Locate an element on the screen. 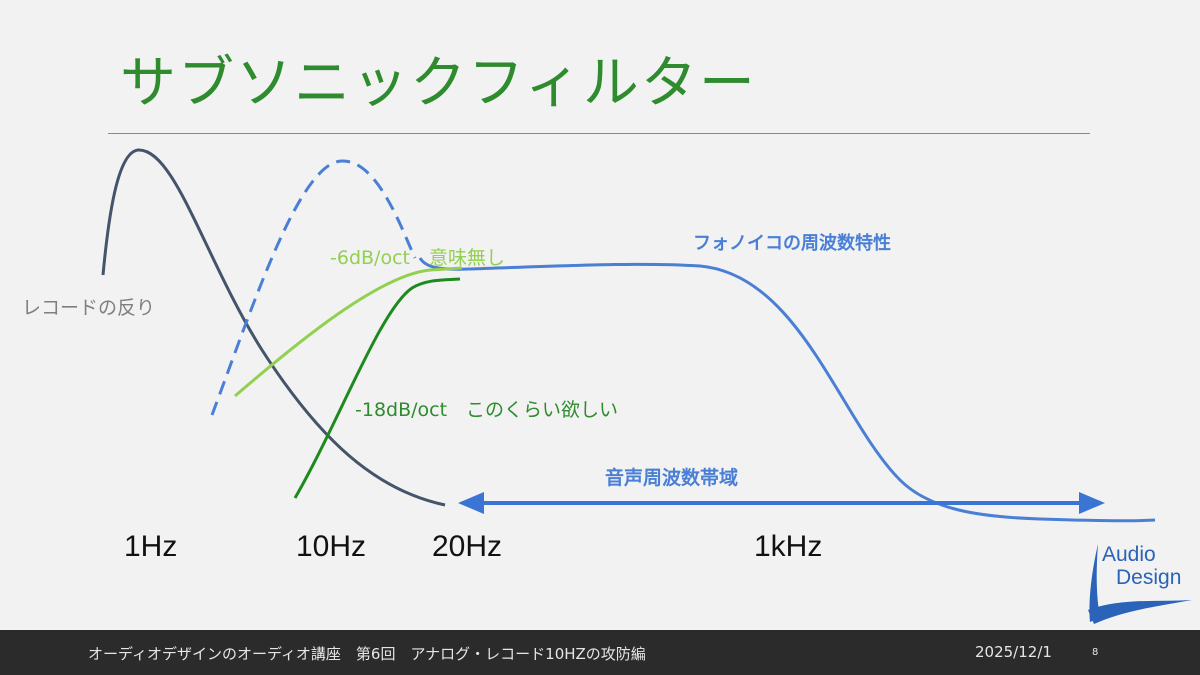  footer-date: 2025/12/1 is located at coordinates (1013, 652).